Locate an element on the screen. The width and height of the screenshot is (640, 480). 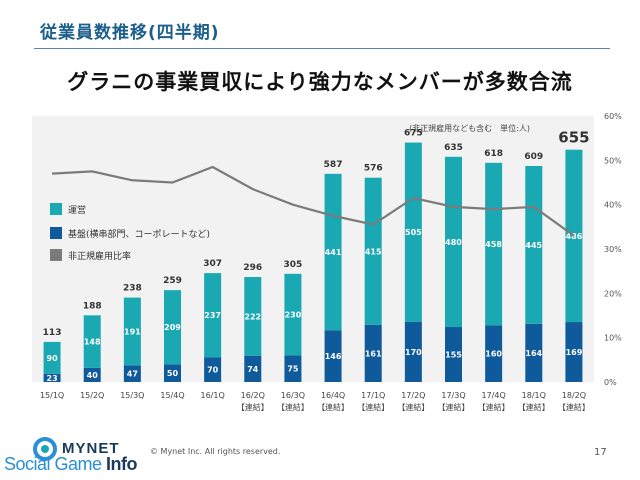
data-label-kiban: 74 is located at coordinates (253, 369).